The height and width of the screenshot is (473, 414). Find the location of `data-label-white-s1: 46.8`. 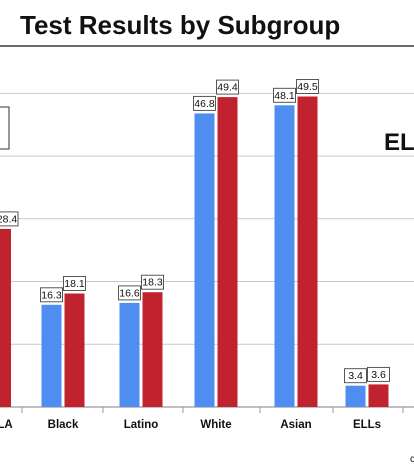

data-label-white-s1: 46.8 is located at coordinates (204, 104).